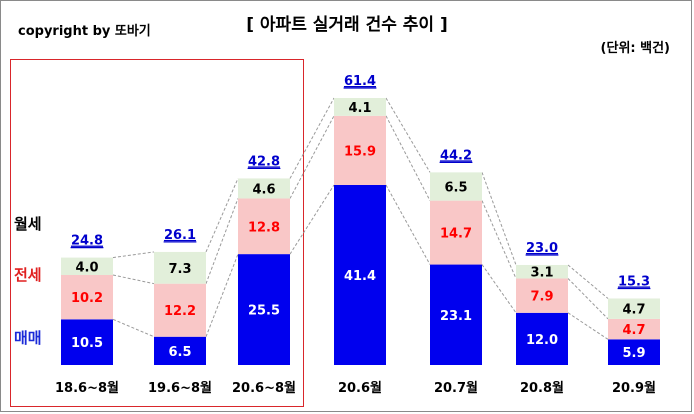  I want to click on data-label-monthly-rent: 6.5, so click(455, 187).